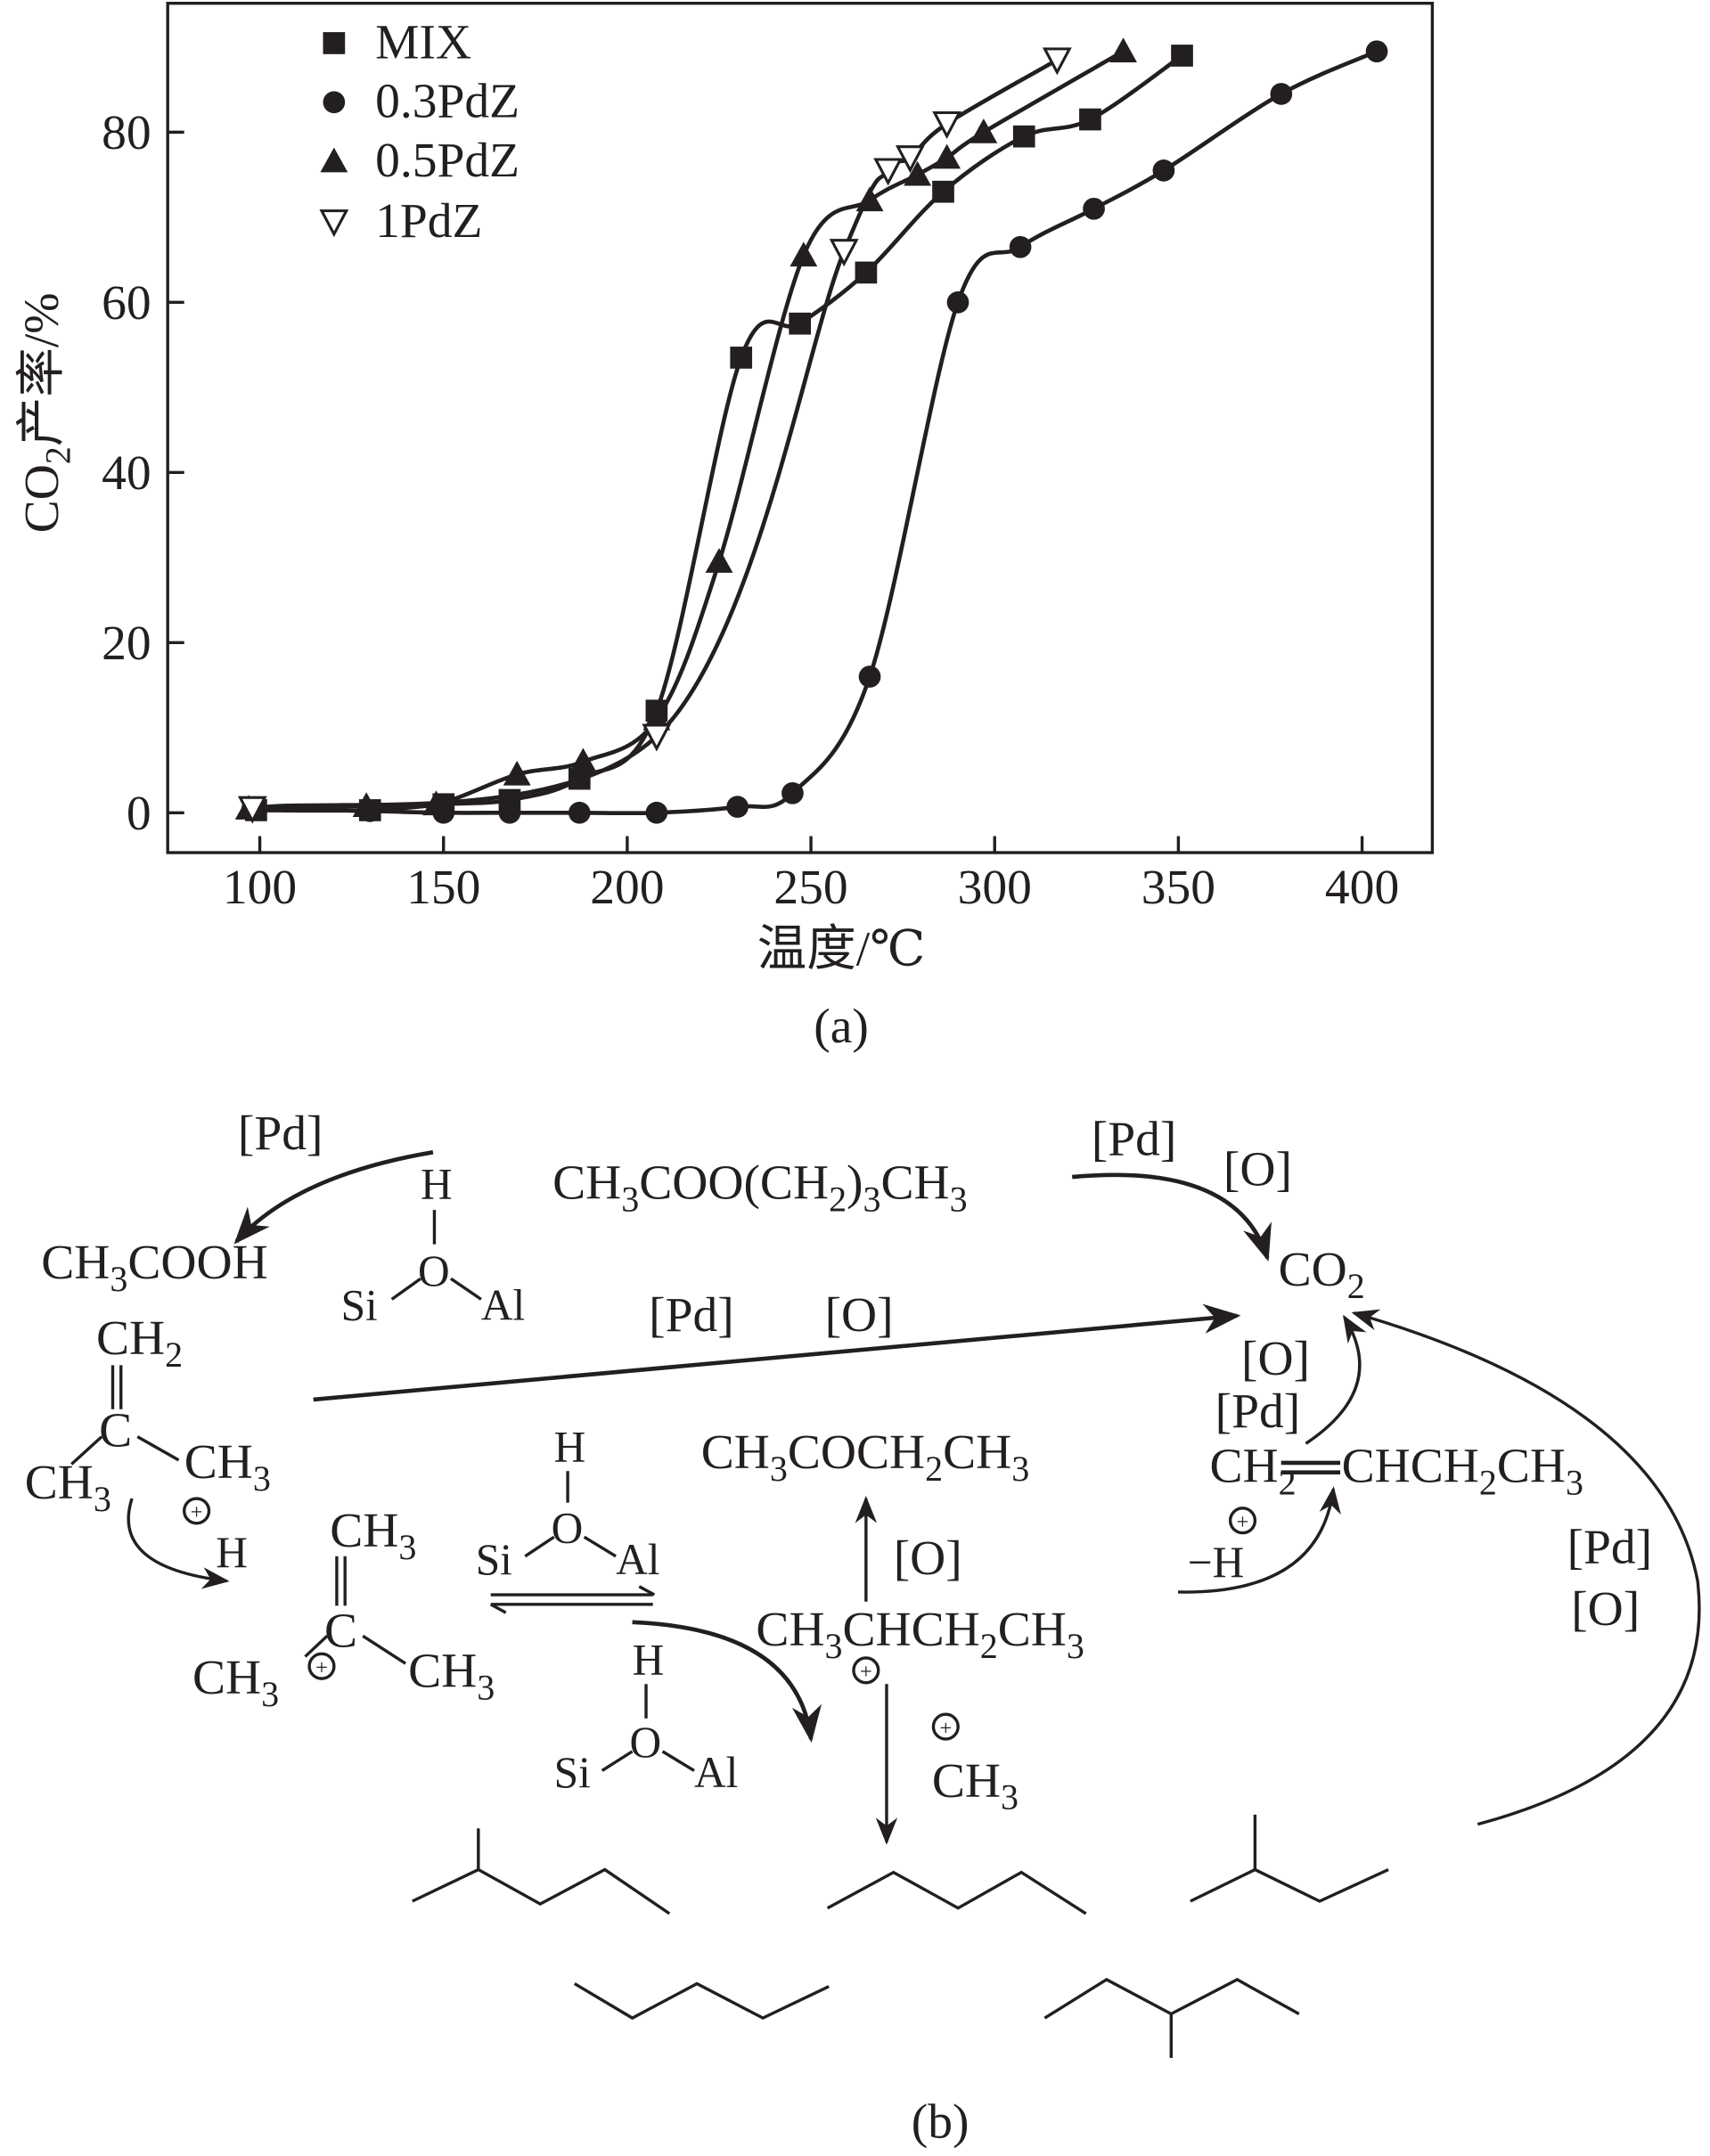 This screenshot has height=2156, width=1710. What do you see at coordinates (260, 888) in the screenshot?
I see `x-tick-label: 100` at bounding box center [260, 888].